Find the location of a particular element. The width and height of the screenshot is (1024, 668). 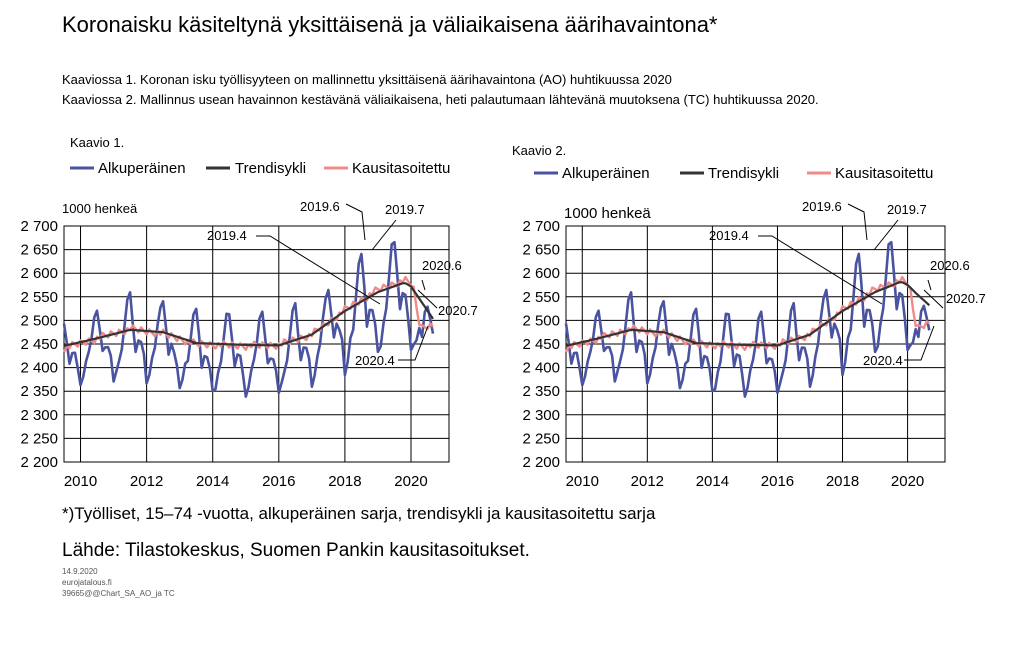

annotation-1-4: 2020.6 is located at coordinates (442, 265).